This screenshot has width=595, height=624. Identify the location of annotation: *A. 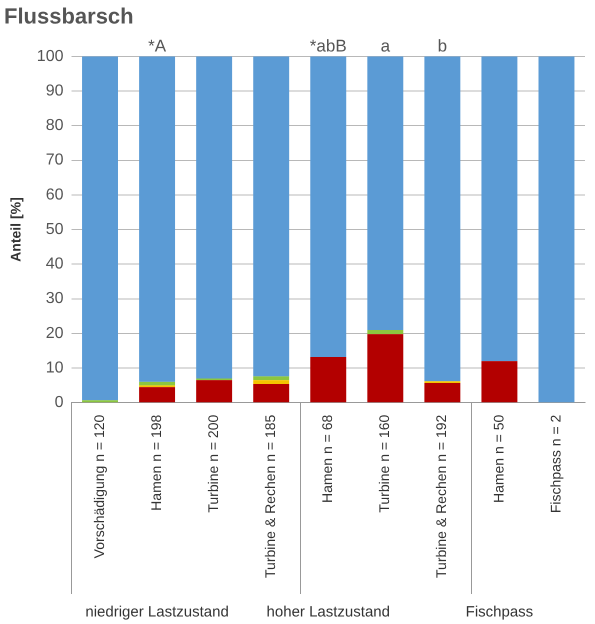
(157, 46).